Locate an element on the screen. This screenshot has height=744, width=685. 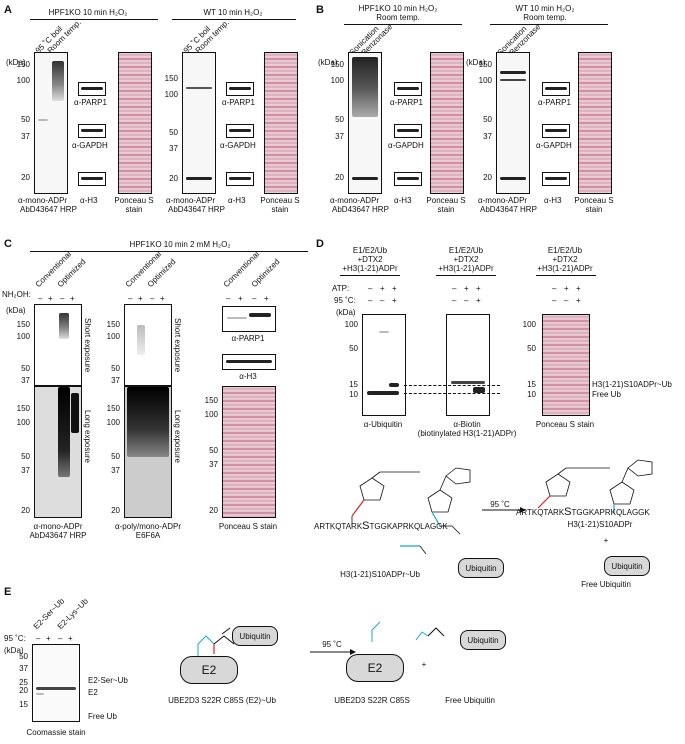
blot-mono-adpr-hpf1ko-b is located at coordinates (365, 123).